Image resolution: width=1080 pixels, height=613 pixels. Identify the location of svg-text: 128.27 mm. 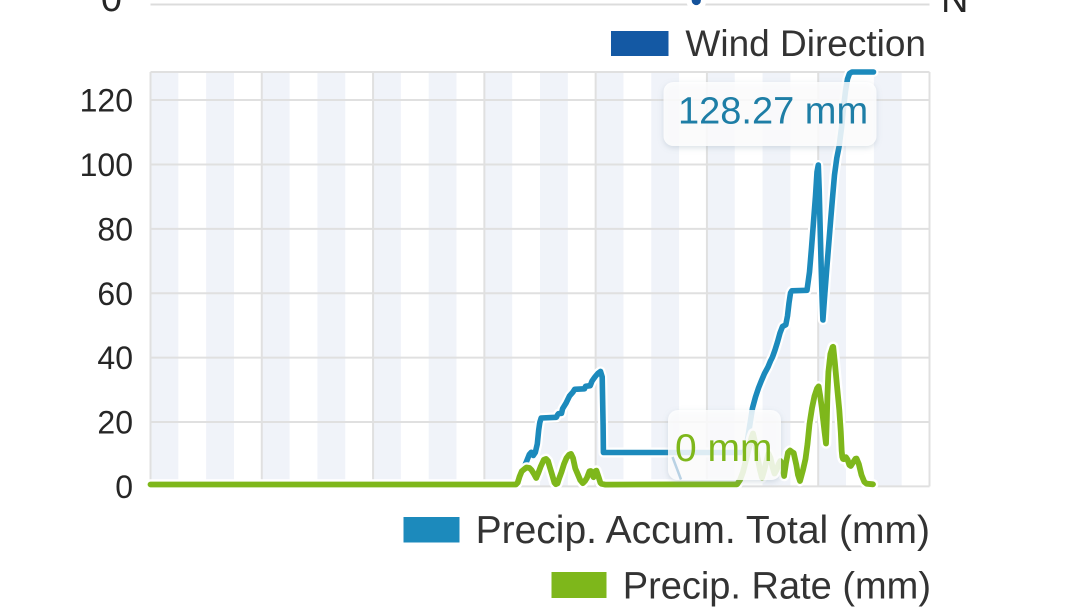
(773, 112).